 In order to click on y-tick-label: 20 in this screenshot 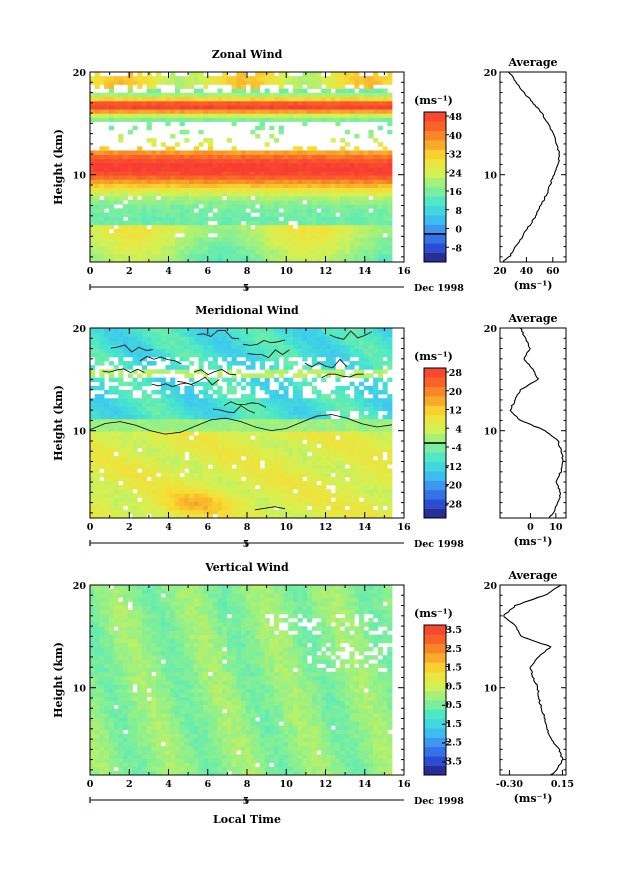, I will do `click(80, 73)`.